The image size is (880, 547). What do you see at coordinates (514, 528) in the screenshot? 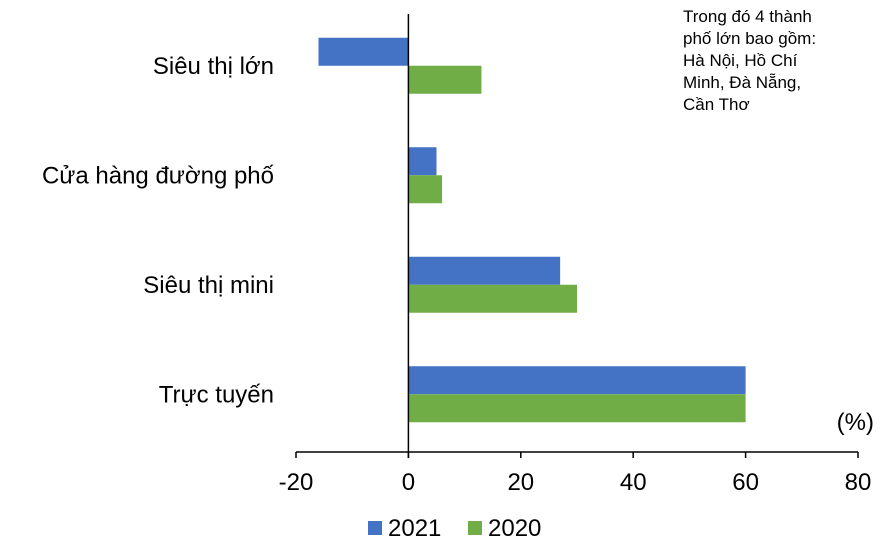
I see `legend-label-2020: 2020` at bounding box center [514, 528].